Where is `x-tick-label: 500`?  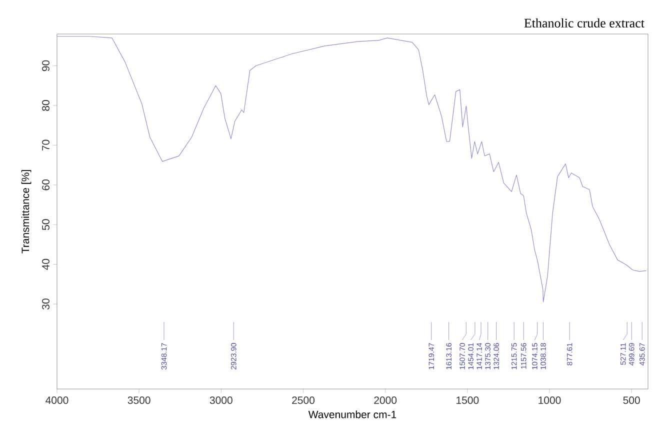
x-tick-label: 500 is located at coordinates (631, 400).